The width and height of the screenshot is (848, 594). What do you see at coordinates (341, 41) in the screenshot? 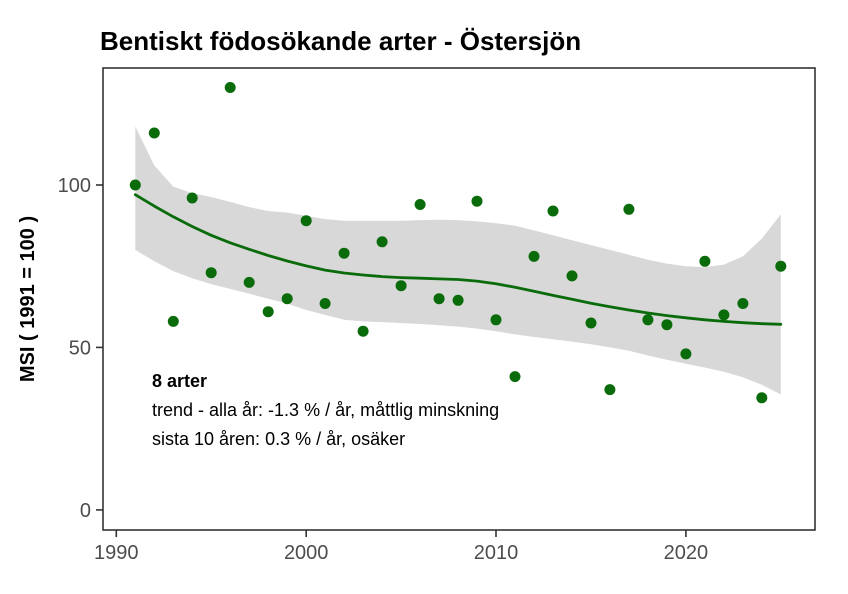
I see `chart-title: Bentiskt födosökande arter - Östersjön` at bounding box center [341, 41].